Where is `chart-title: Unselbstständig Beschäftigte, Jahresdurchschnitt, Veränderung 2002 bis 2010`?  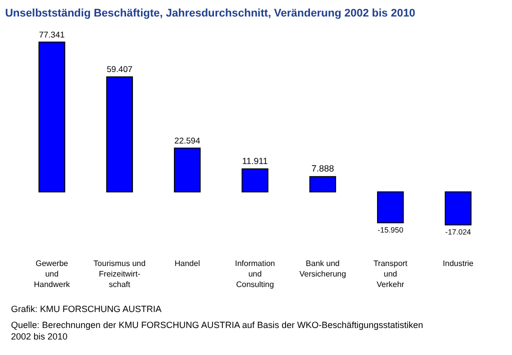 chart-title: Unselbstständig Beschäftigte, Jahresdurchschnitt, Veränderung 2002 bis 2010 is located at coordinates (210, 14).